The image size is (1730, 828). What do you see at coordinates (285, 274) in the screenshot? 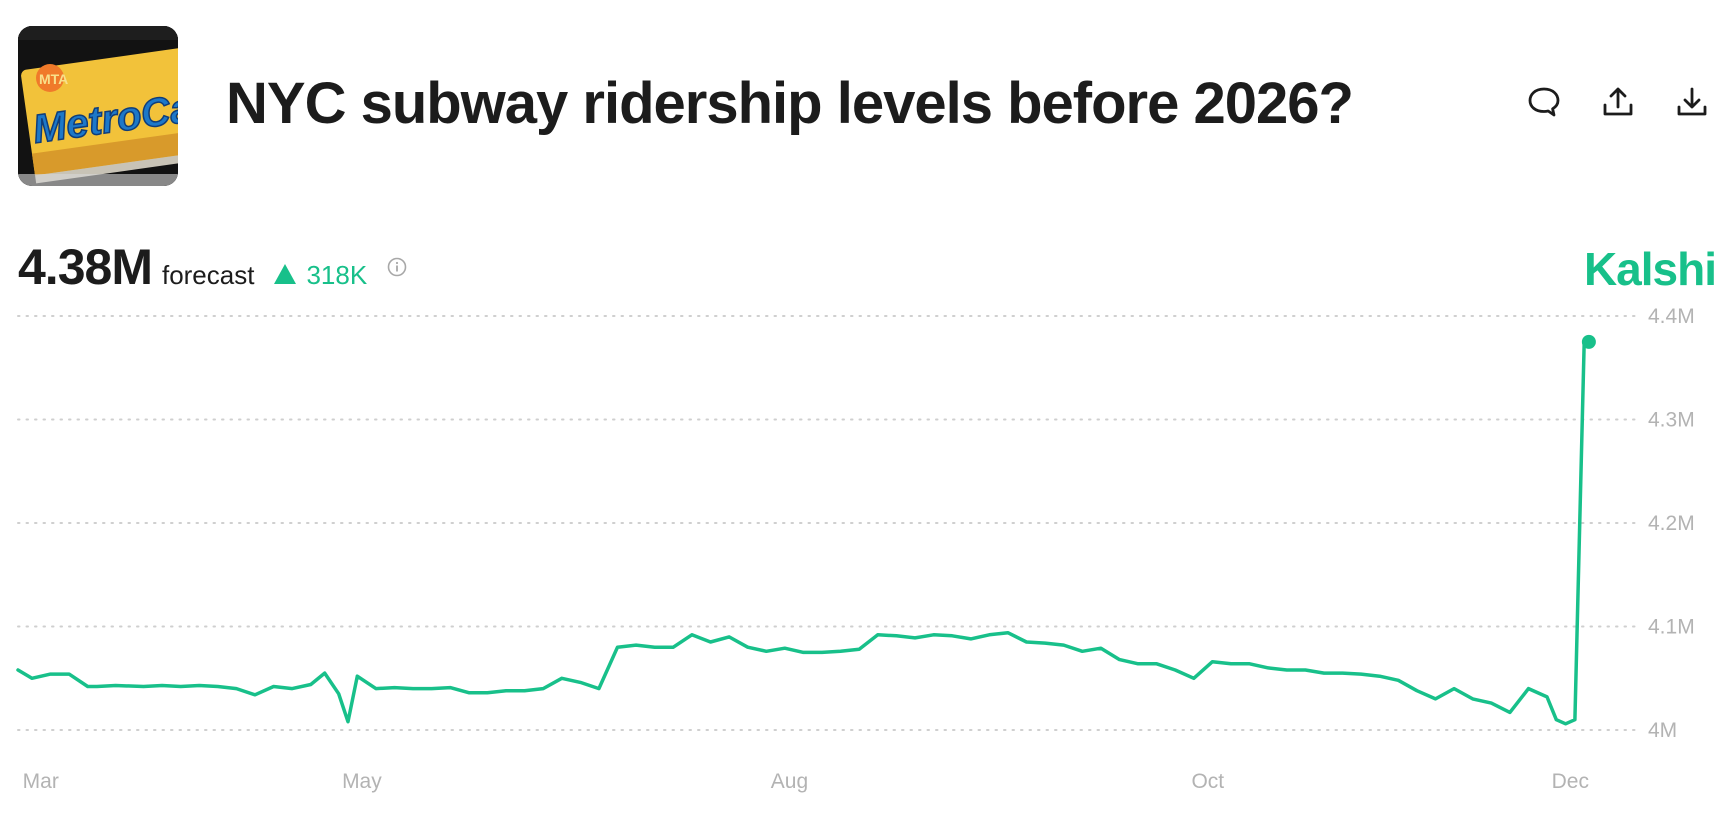
I see `arrow-up-icon` at bounding box center [285, 274].